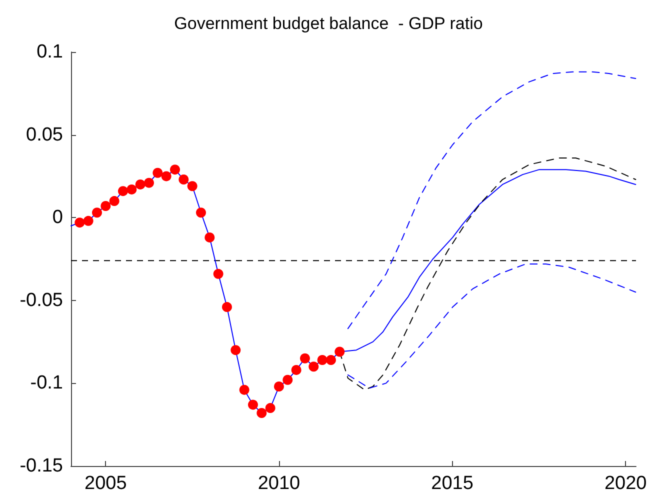 This screenshot has height=497, width=657. Describe the element at coordinates (279, 483) in the screenshot. I see `x-tick-label: 2010` at that location.